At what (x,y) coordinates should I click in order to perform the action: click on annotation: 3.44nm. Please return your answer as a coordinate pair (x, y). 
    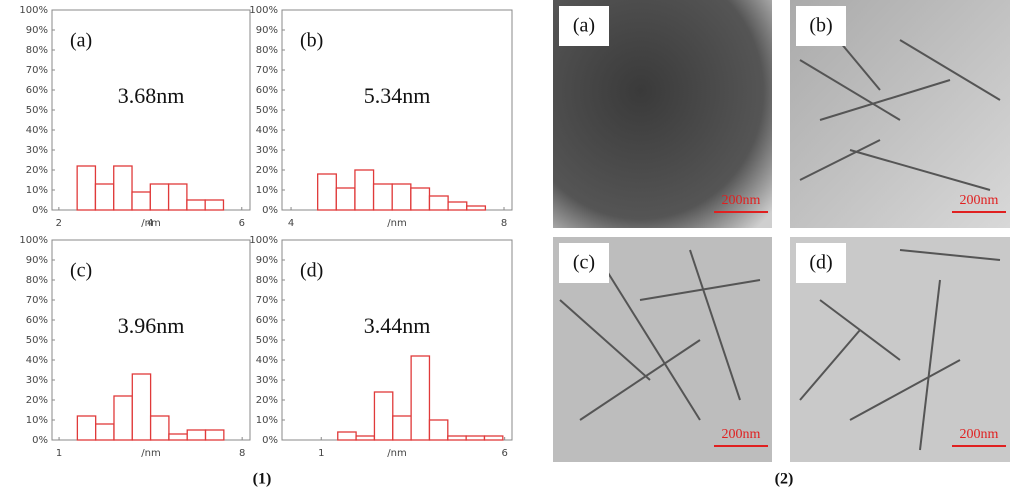
    Looking at the image, I should click on (397, 325).